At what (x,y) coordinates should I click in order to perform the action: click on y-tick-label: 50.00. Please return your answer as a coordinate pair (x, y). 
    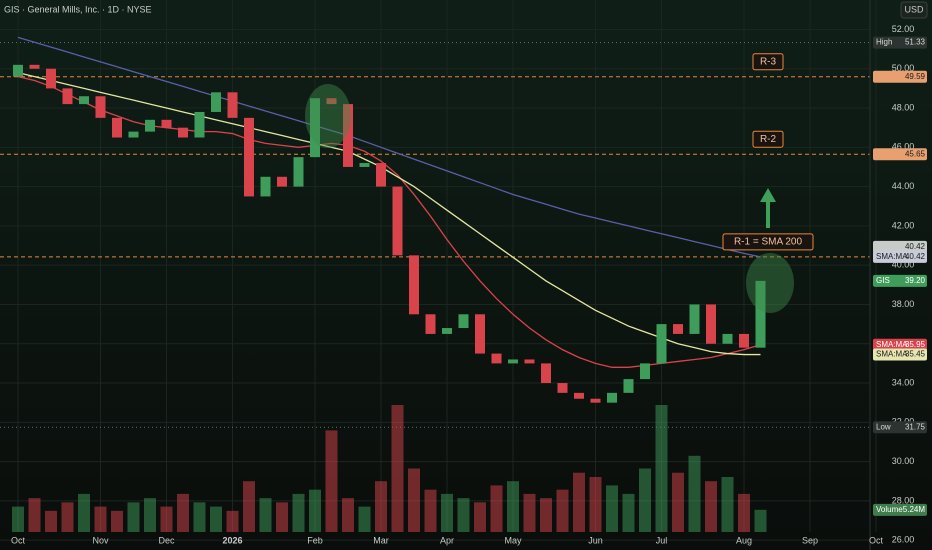
    Looking at the image, I should click on (903, 68).